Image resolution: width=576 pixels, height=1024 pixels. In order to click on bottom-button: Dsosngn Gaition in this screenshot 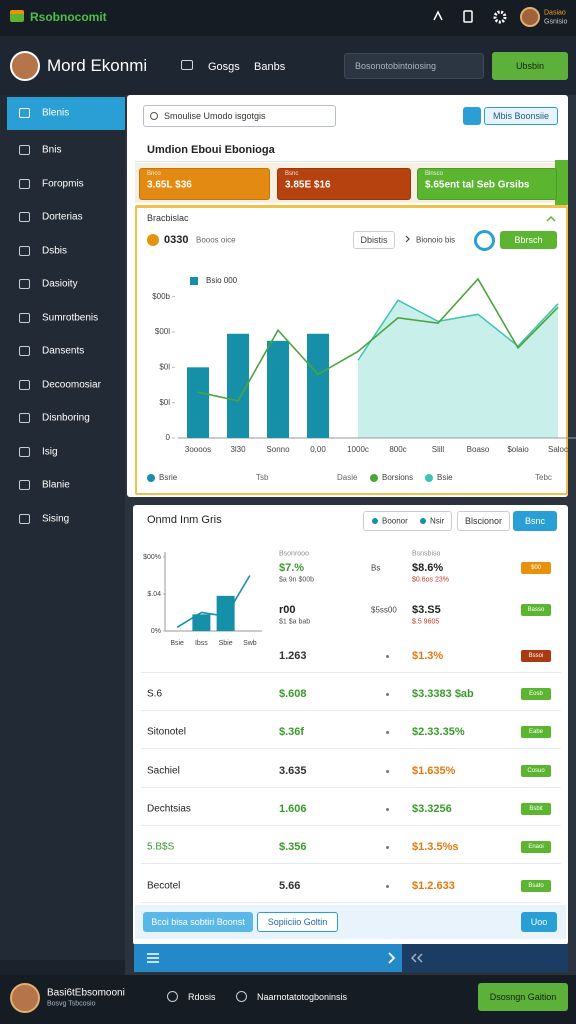, I will do `click(523, 997)`.